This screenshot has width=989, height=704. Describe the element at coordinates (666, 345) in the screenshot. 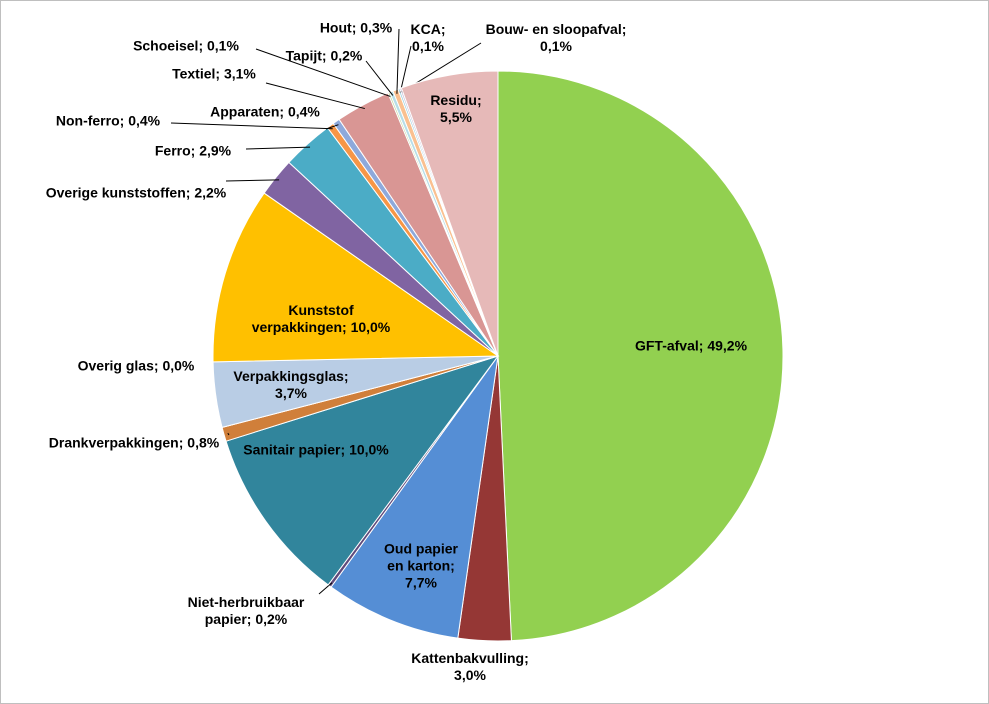

I see `label-category: GFT-afval` at that location.